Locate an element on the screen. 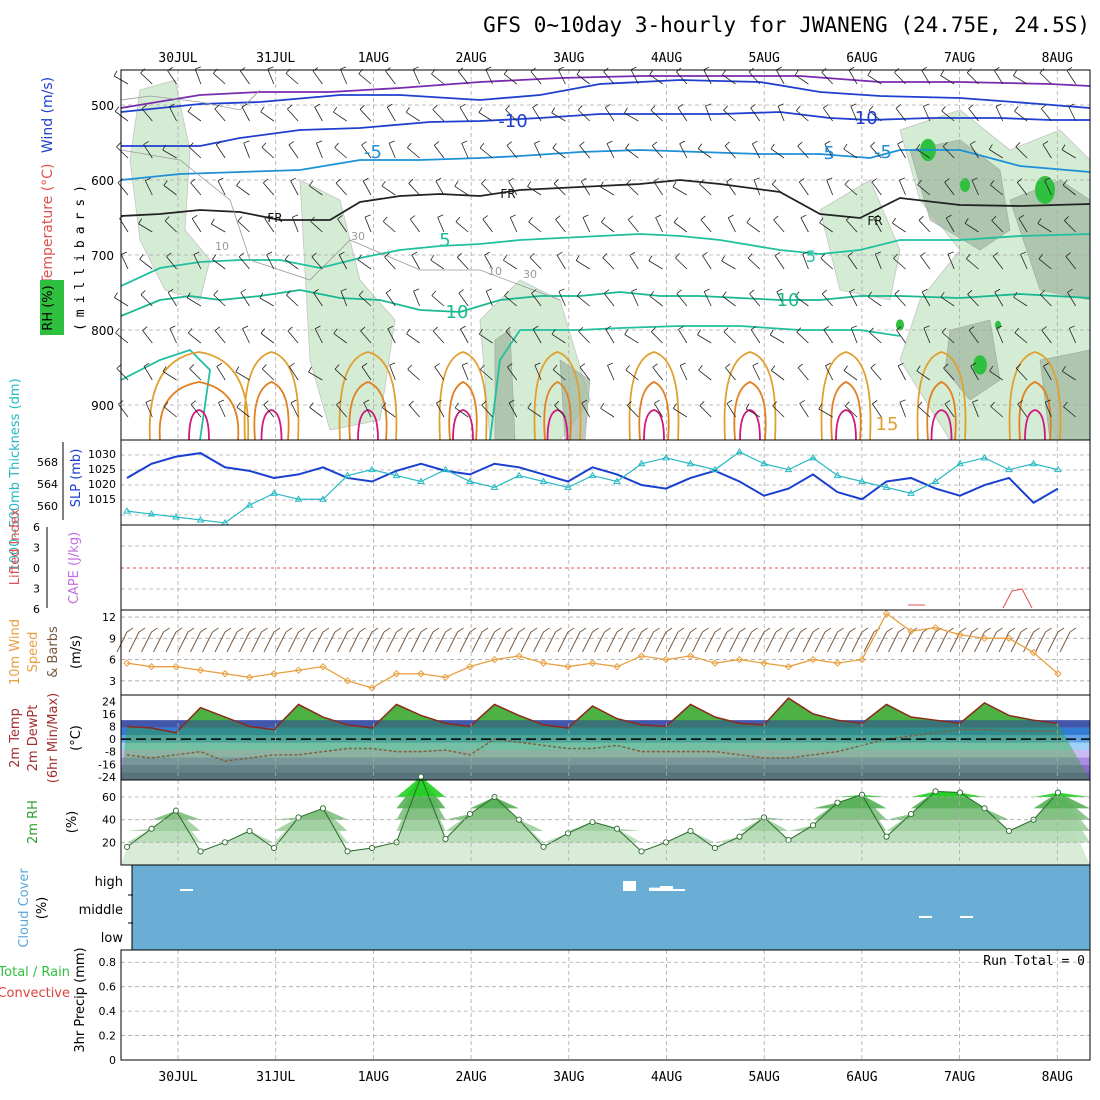  rh-legend-swatch is located at coordinates (52, 307).